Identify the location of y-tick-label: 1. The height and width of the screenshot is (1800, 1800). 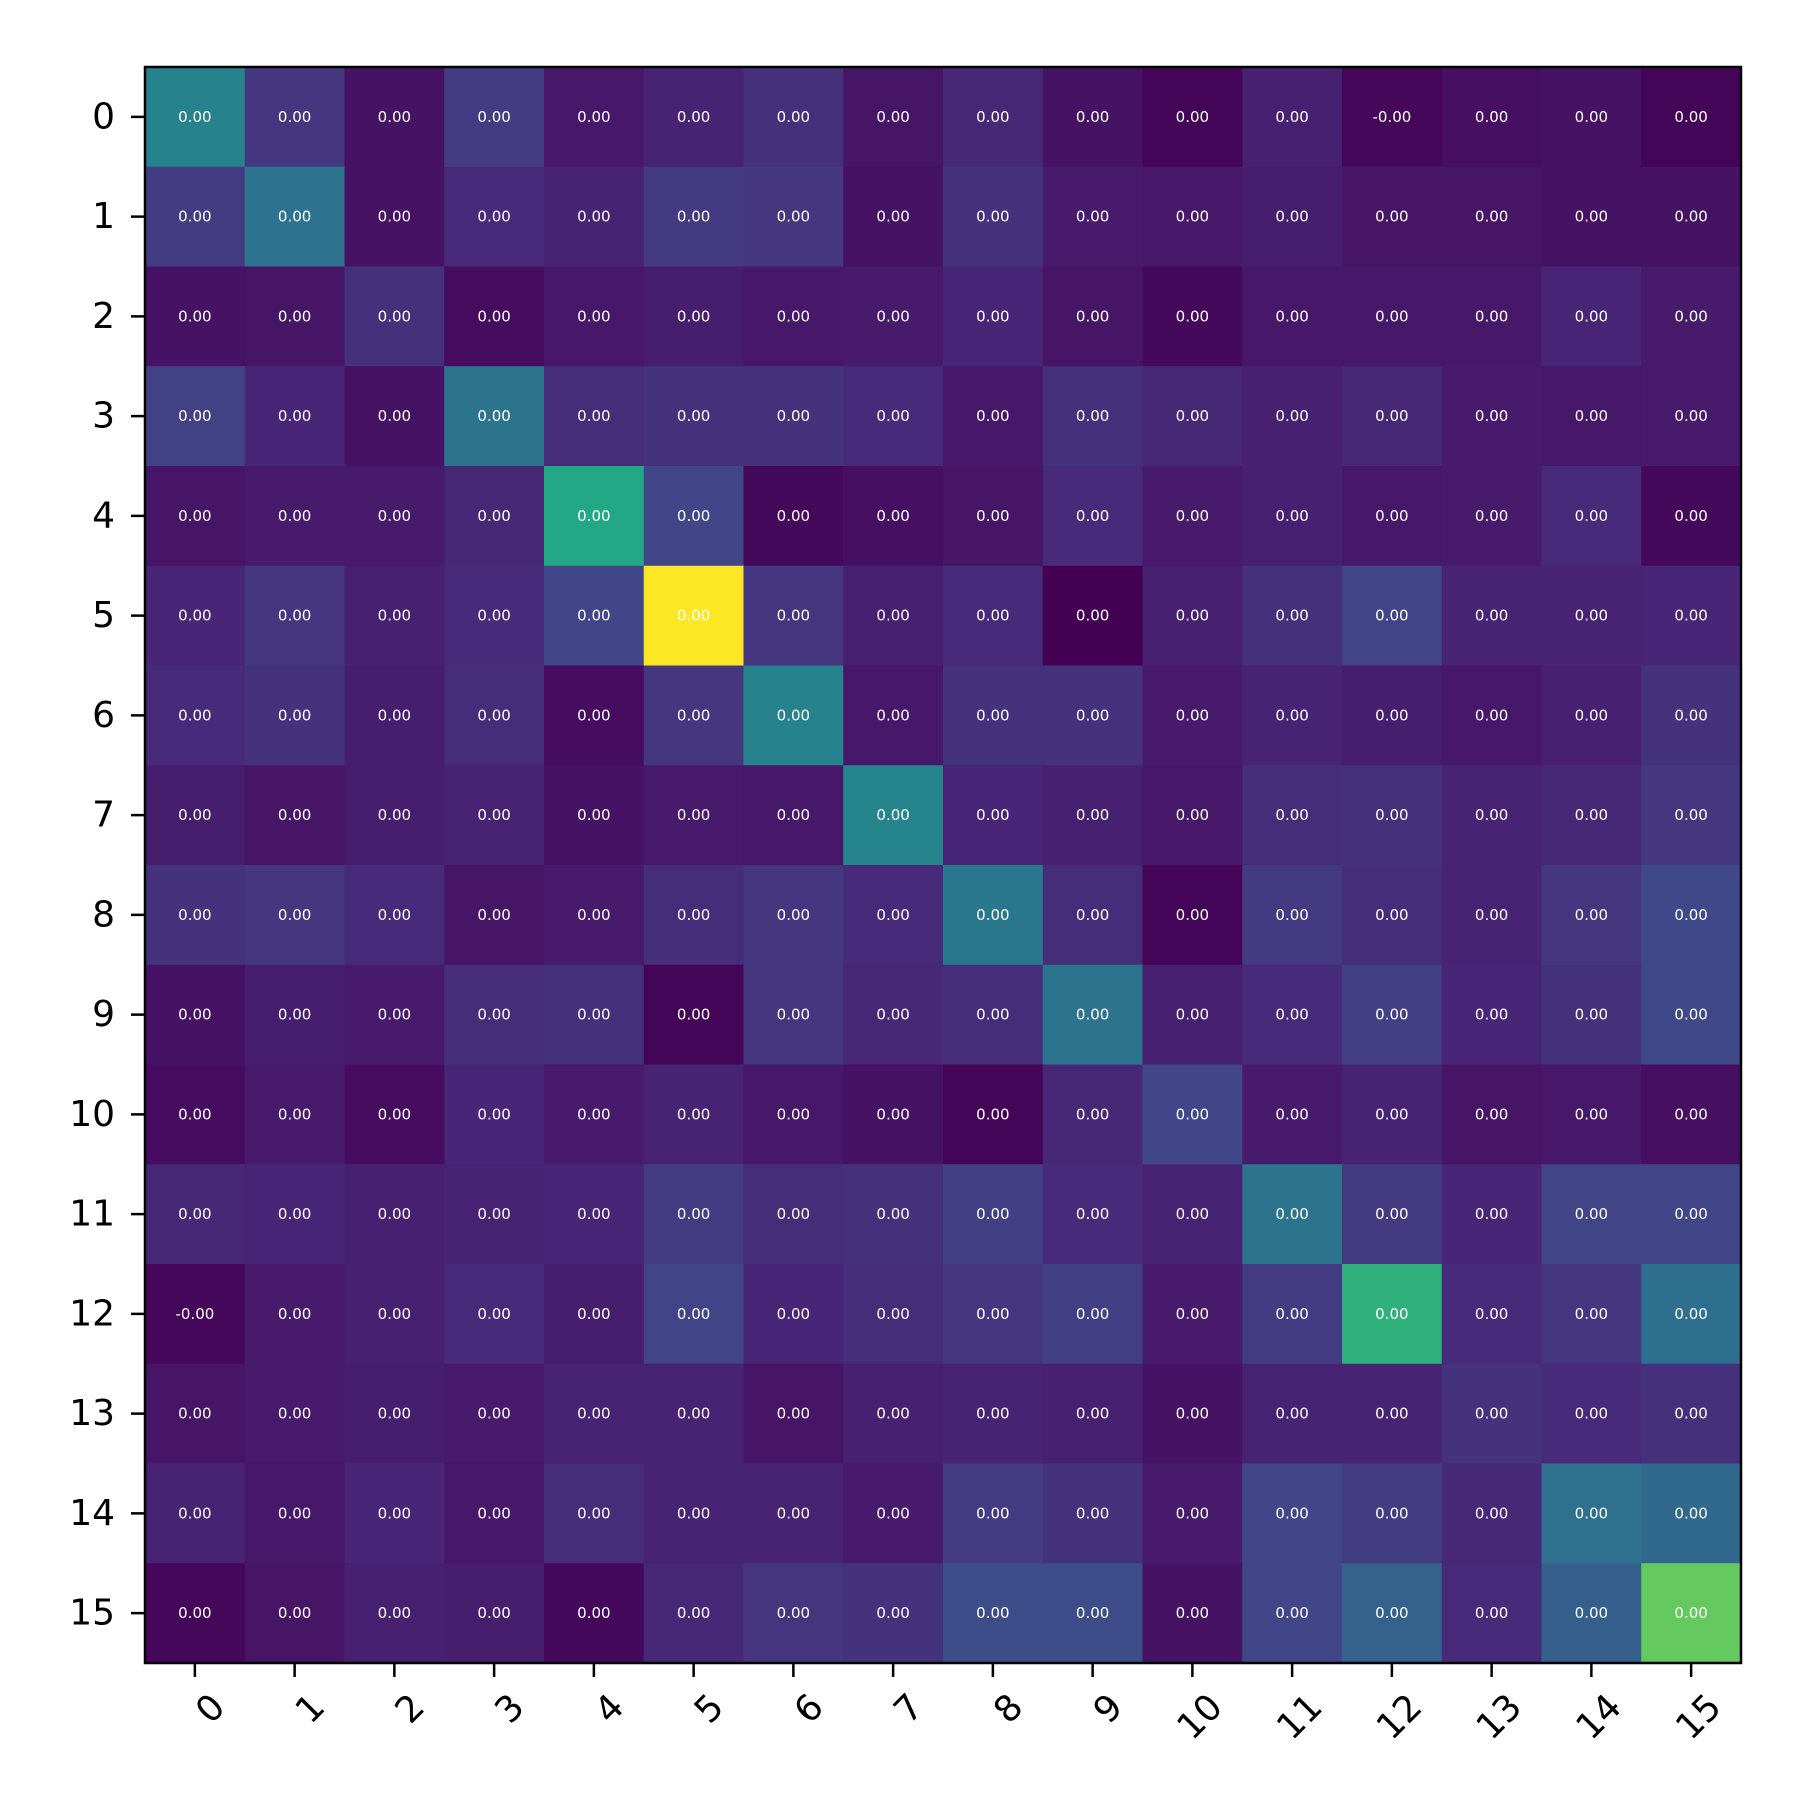
(103, 216).